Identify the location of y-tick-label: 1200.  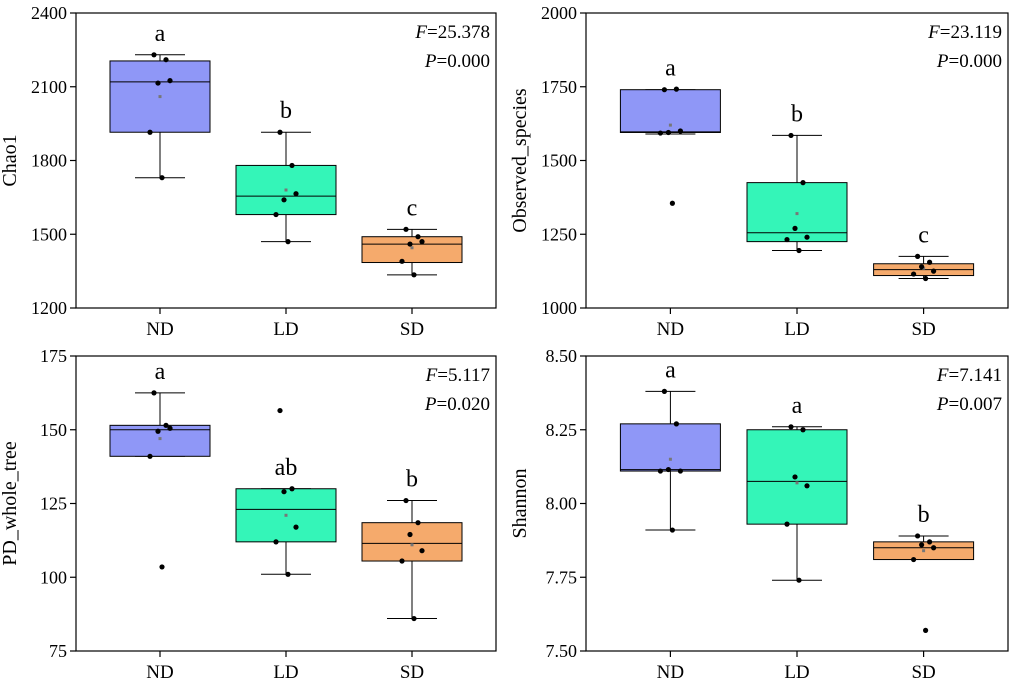
(49, 308).